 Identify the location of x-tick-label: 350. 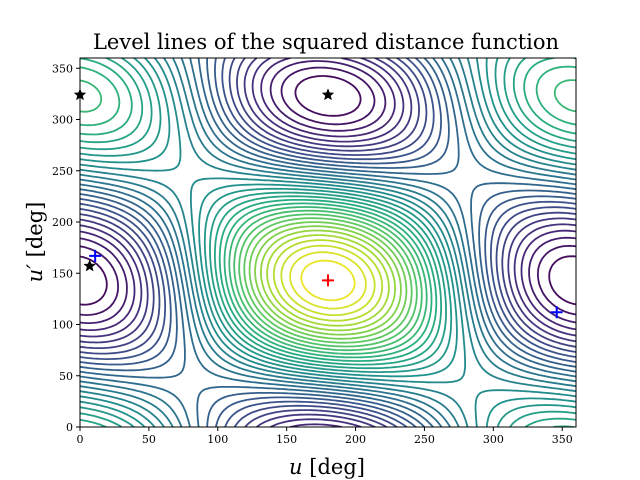
(562, 439).